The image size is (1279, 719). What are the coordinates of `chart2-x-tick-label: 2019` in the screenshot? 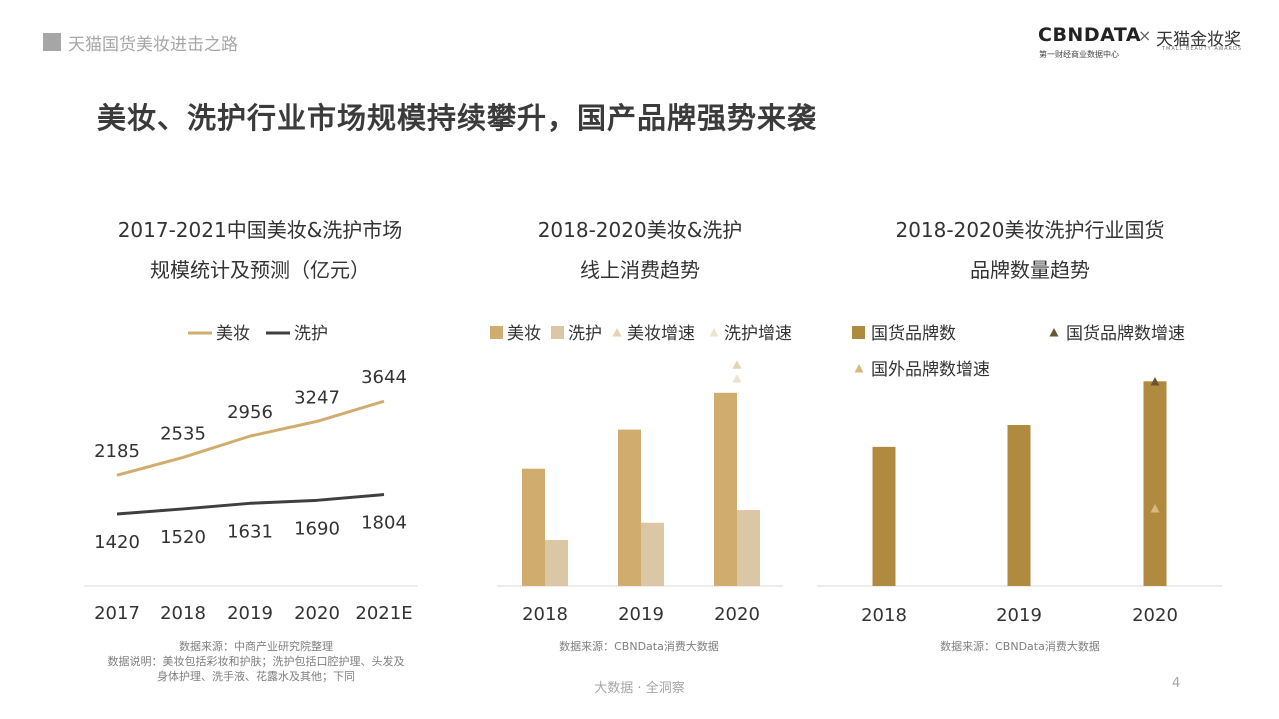 It's located at (641, 614).